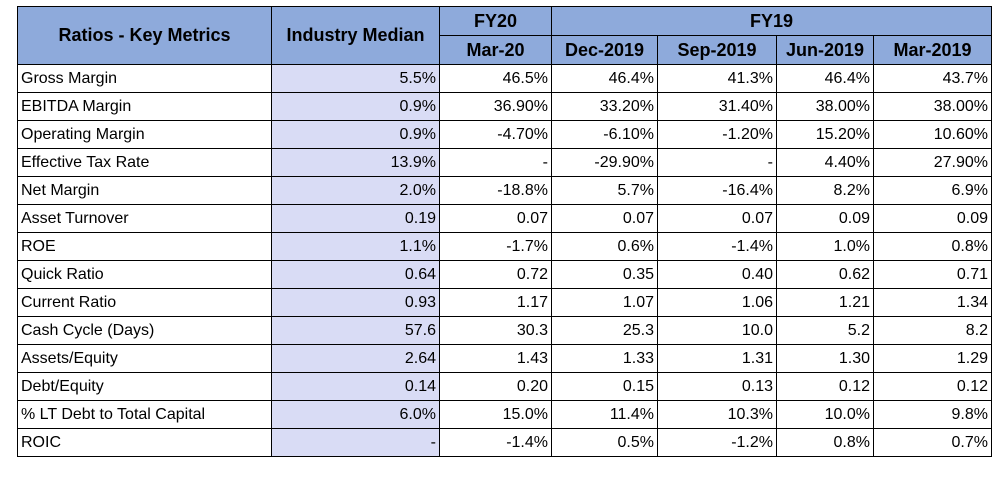  Describe the element at coordinates (604, 246) in the screenshot. I see `value-cell: 0.6%` at that location.